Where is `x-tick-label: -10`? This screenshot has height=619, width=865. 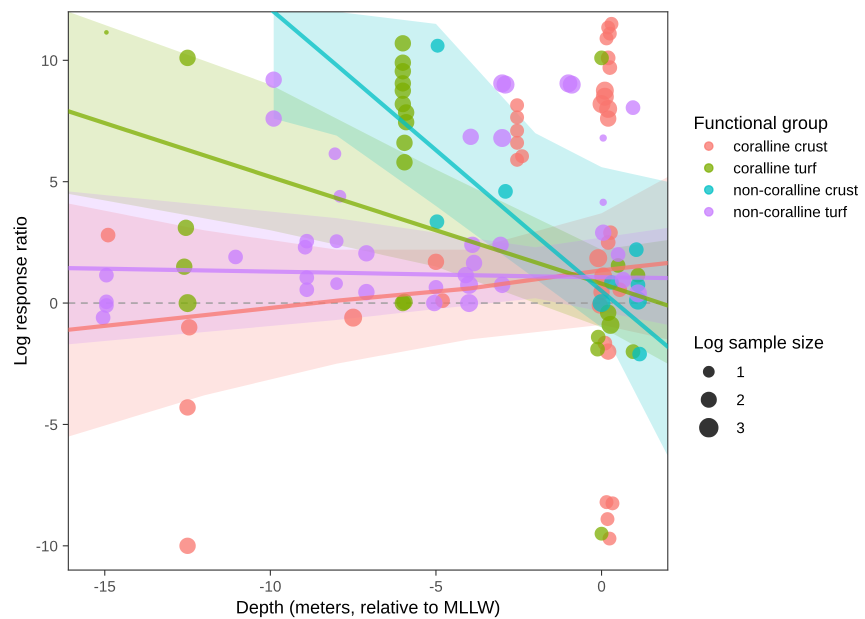
x-tick-label: -10 is located at coordinates (270, 586).